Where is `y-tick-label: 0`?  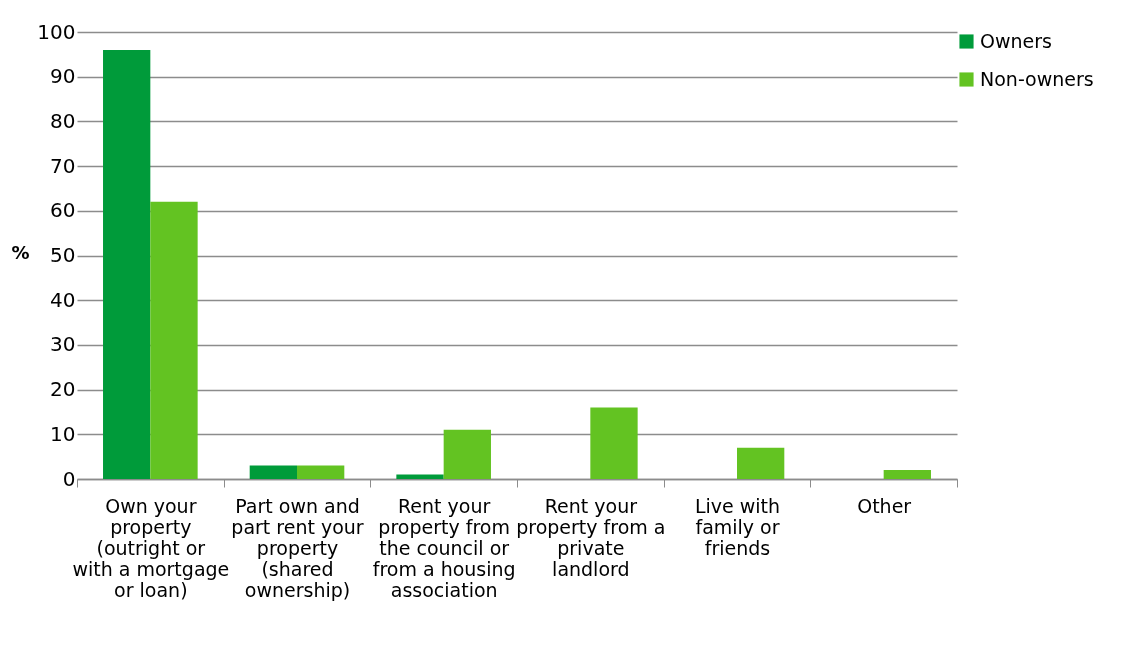 y-tick-label: 0 is located at coordinates (69, 478).